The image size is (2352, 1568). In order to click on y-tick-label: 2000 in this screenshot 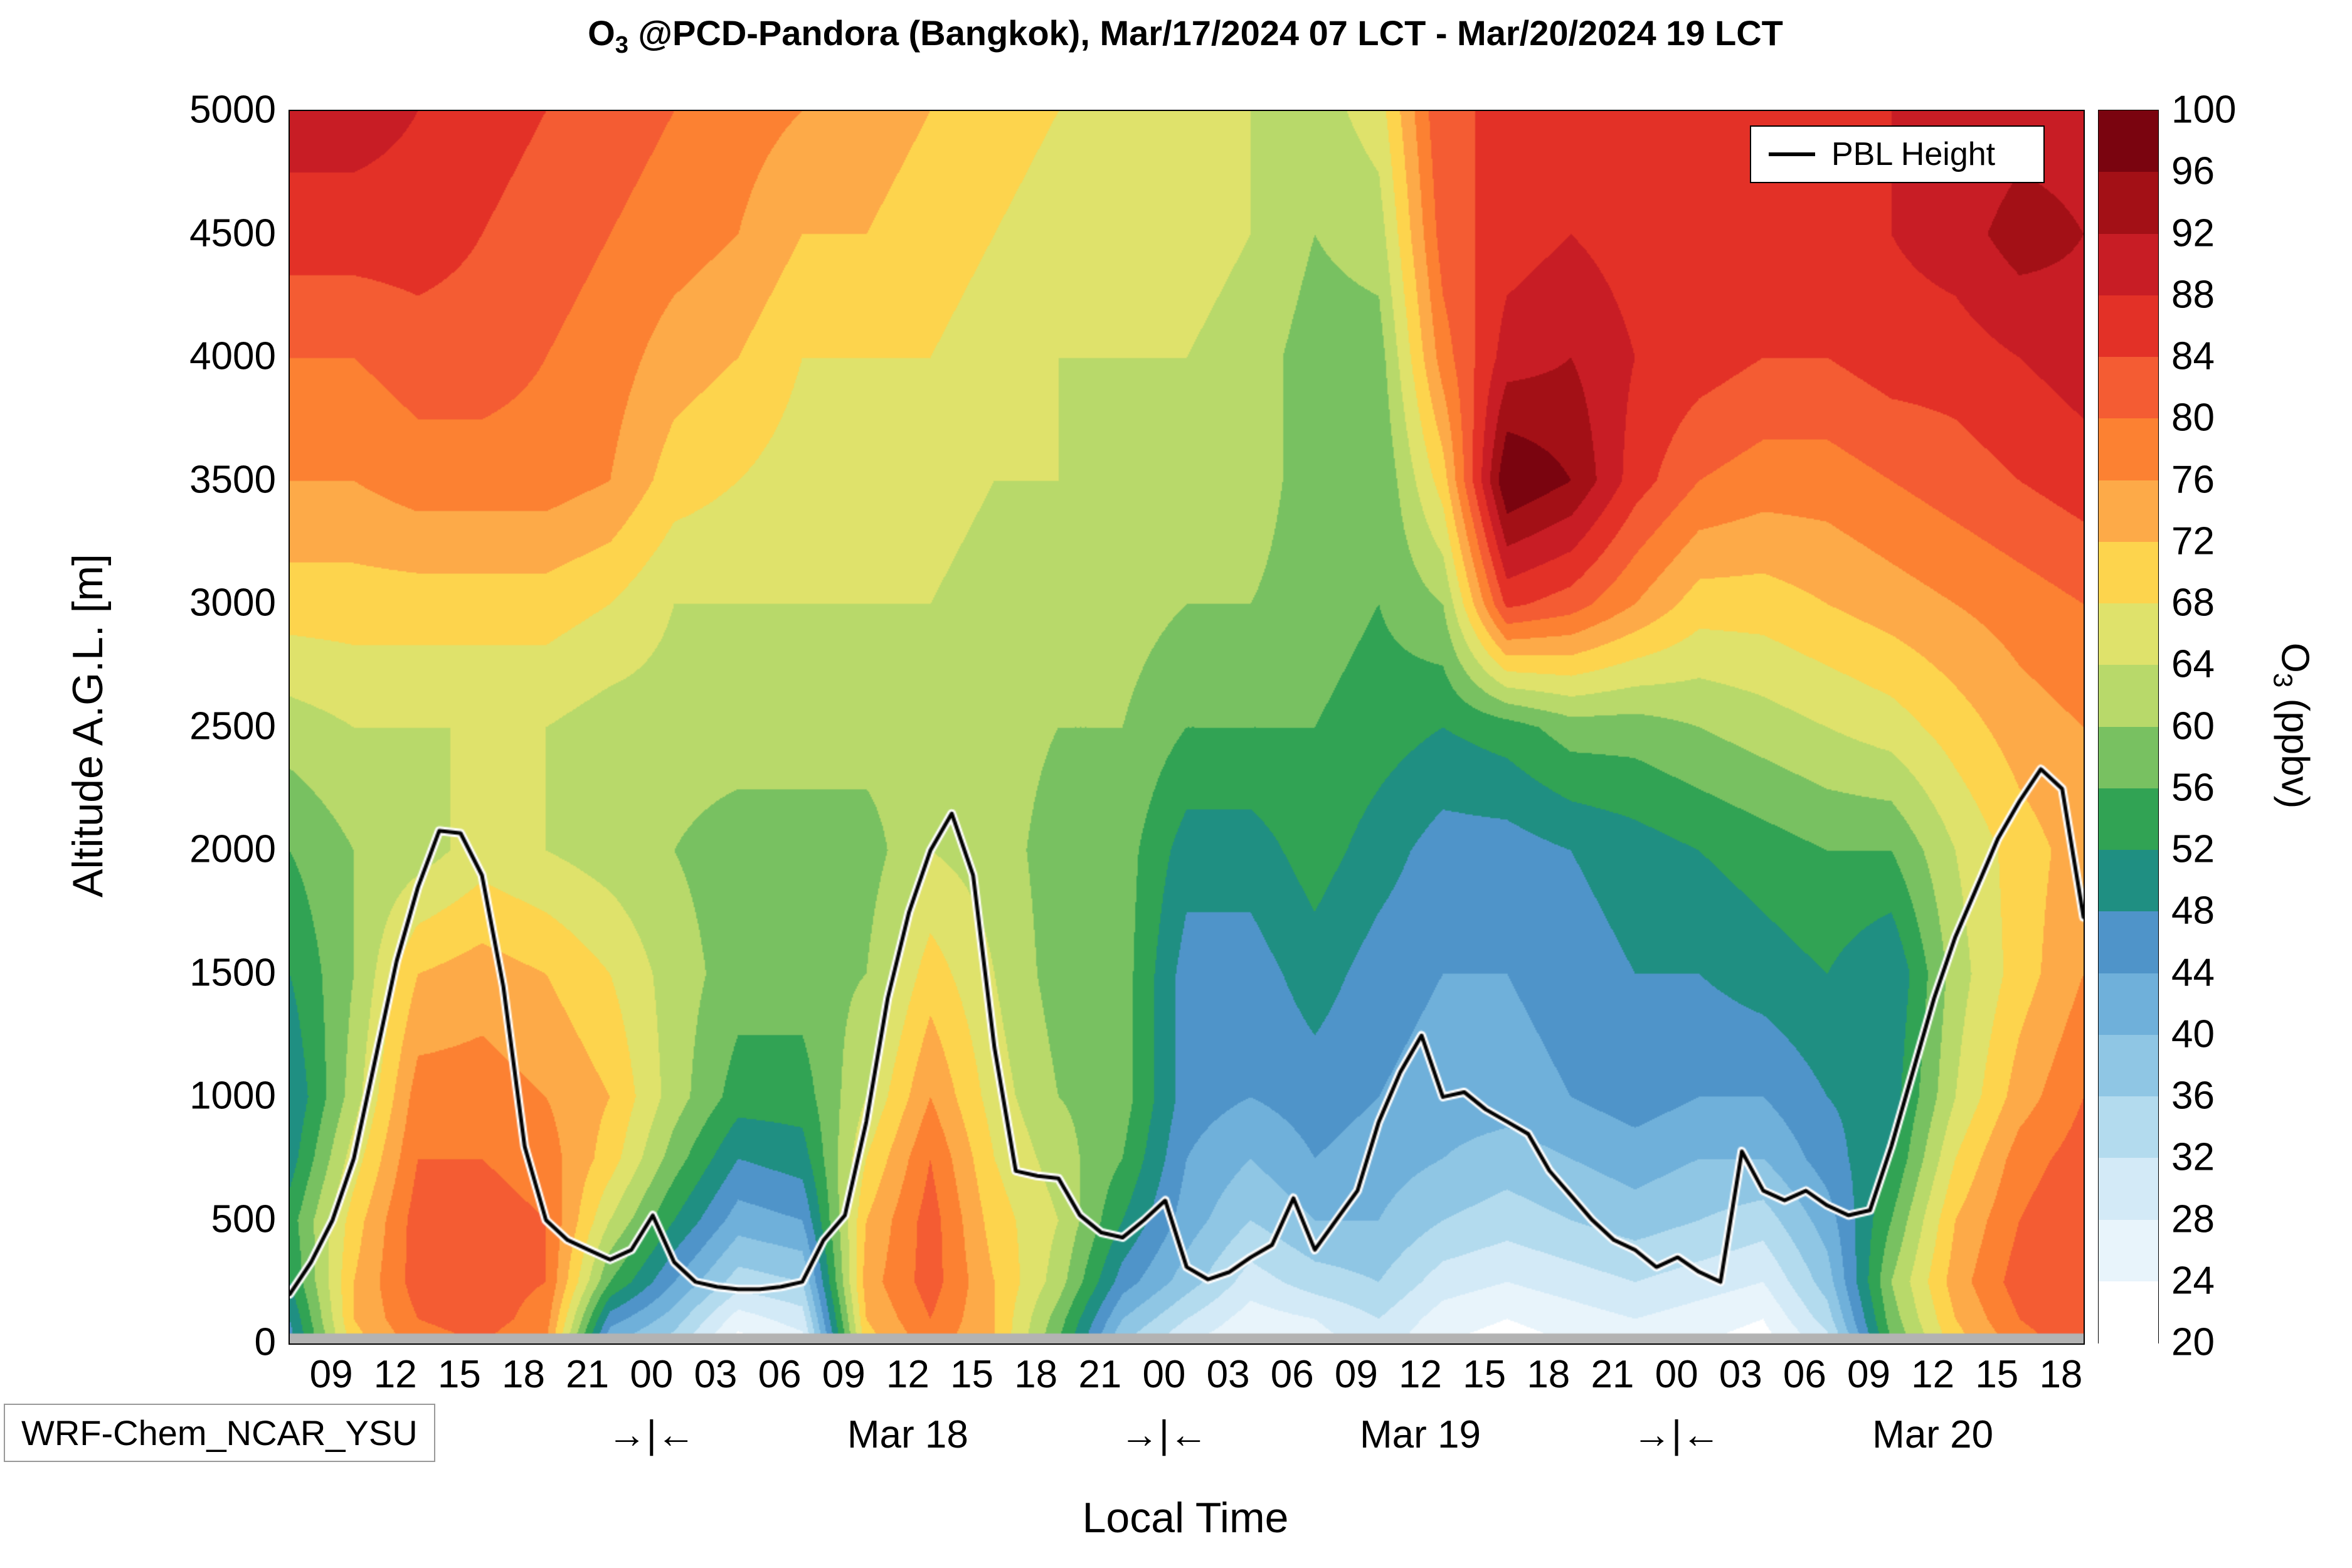, I will do `click(232, 849)`.